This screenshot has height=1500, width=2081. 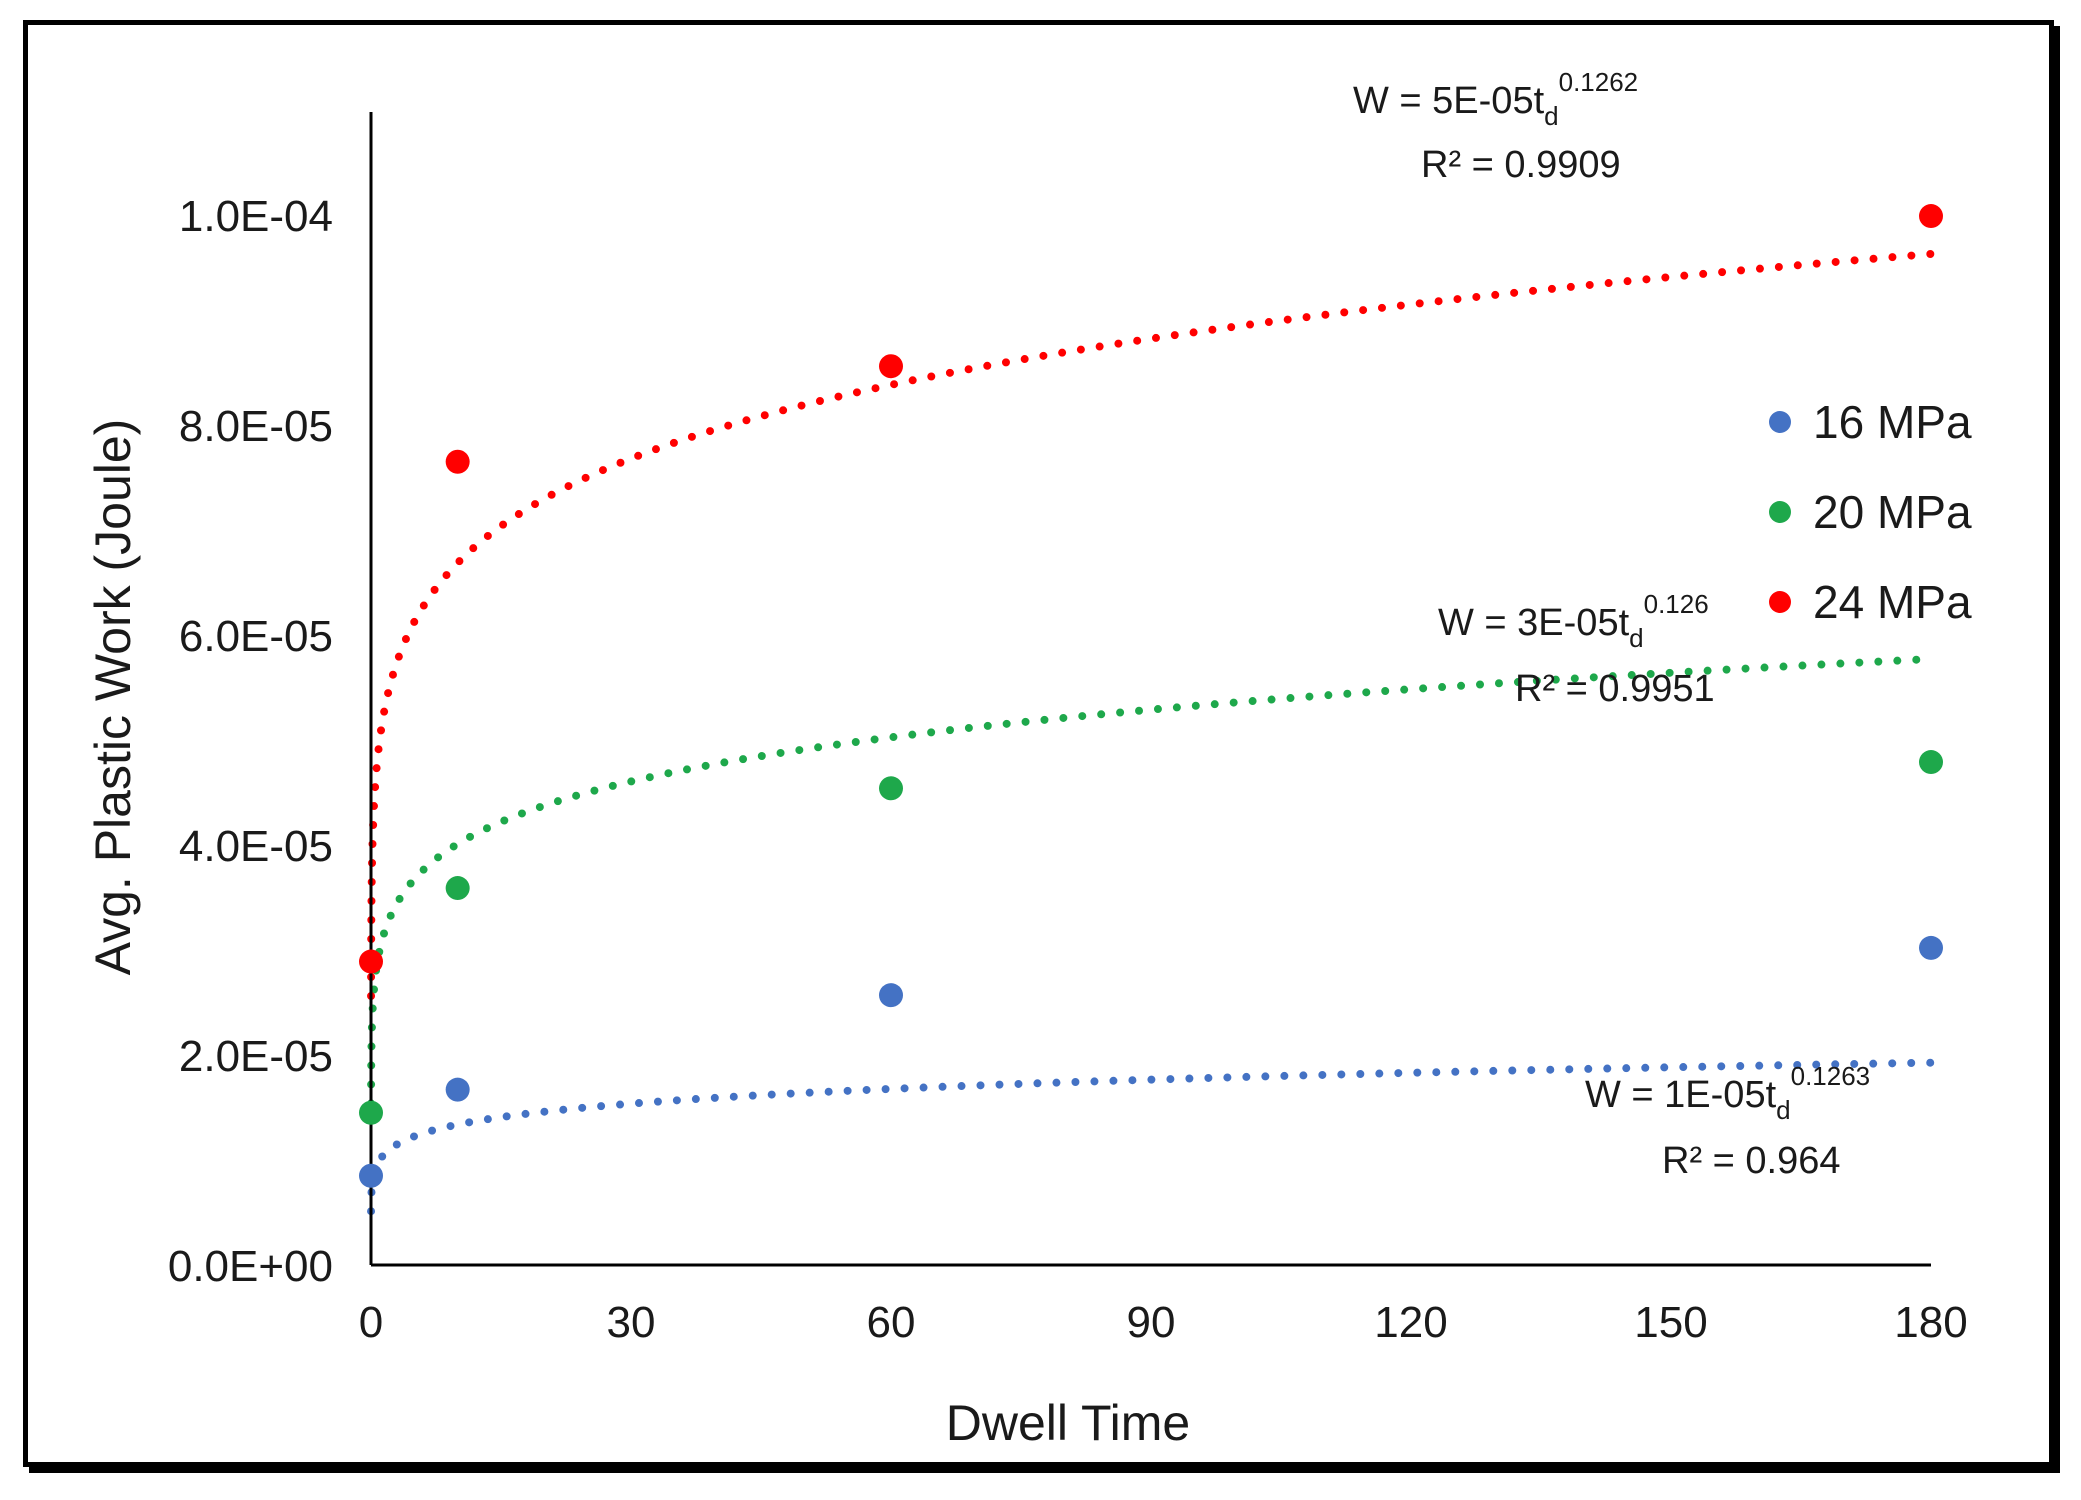 I want to click on y-tick-label: 2.0E-05, so click(x=256, y=1056).